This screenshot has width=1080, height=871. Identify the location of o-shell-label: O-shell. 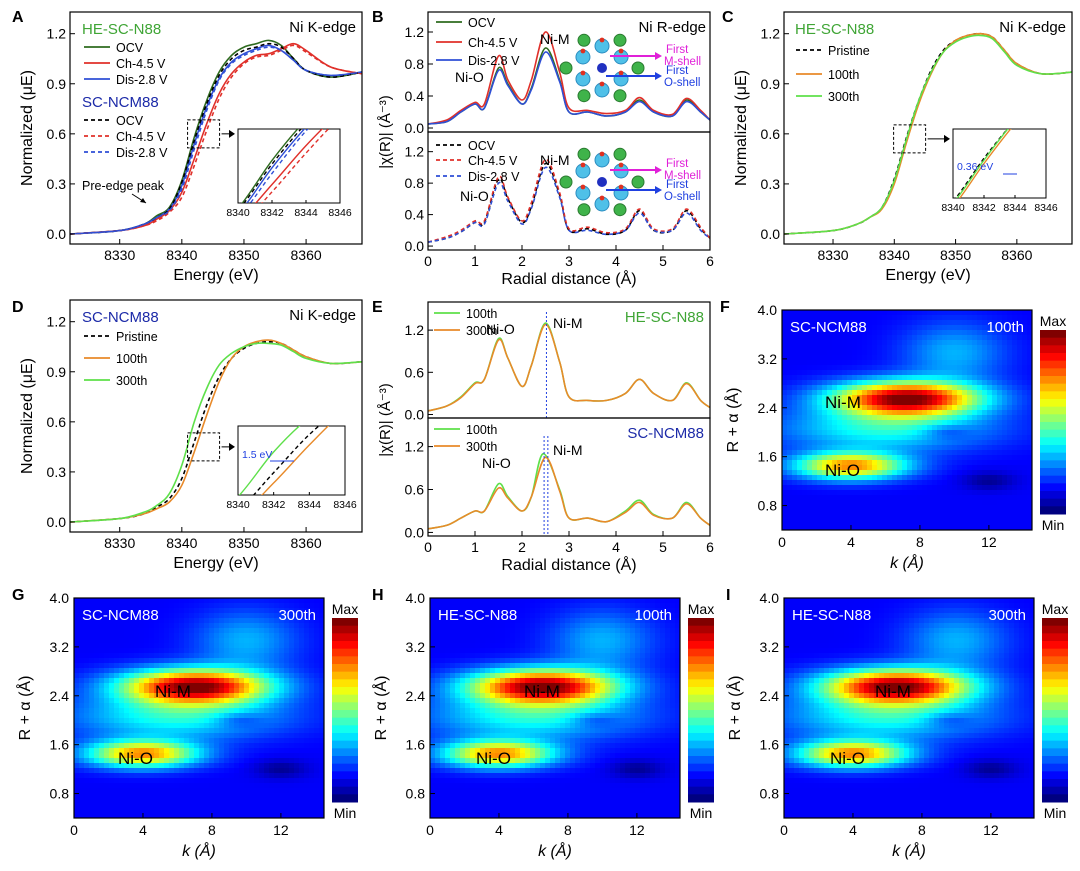
(682, 197).